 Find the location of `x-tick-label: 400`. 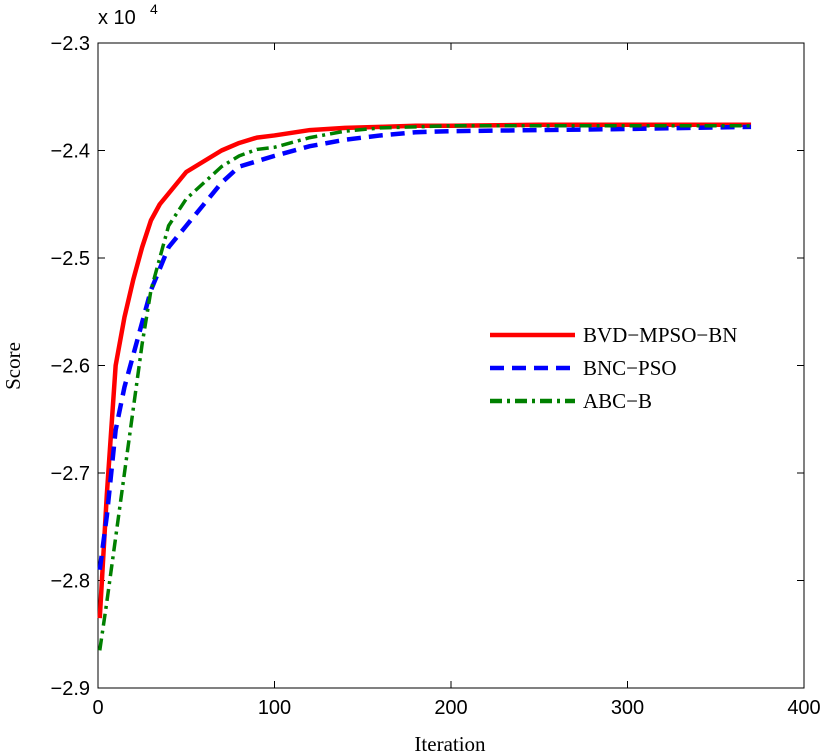

x-tick-label: 400 is located at coordinates (803, 708).